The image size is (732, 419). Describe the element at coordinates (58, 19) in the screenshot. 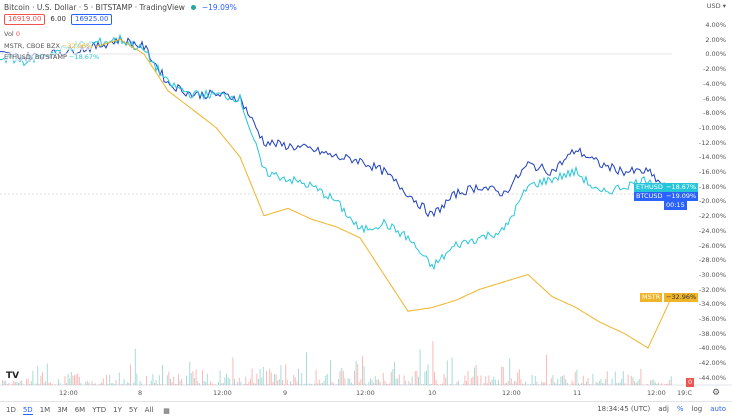

I see `spread: 6.00` at that location.